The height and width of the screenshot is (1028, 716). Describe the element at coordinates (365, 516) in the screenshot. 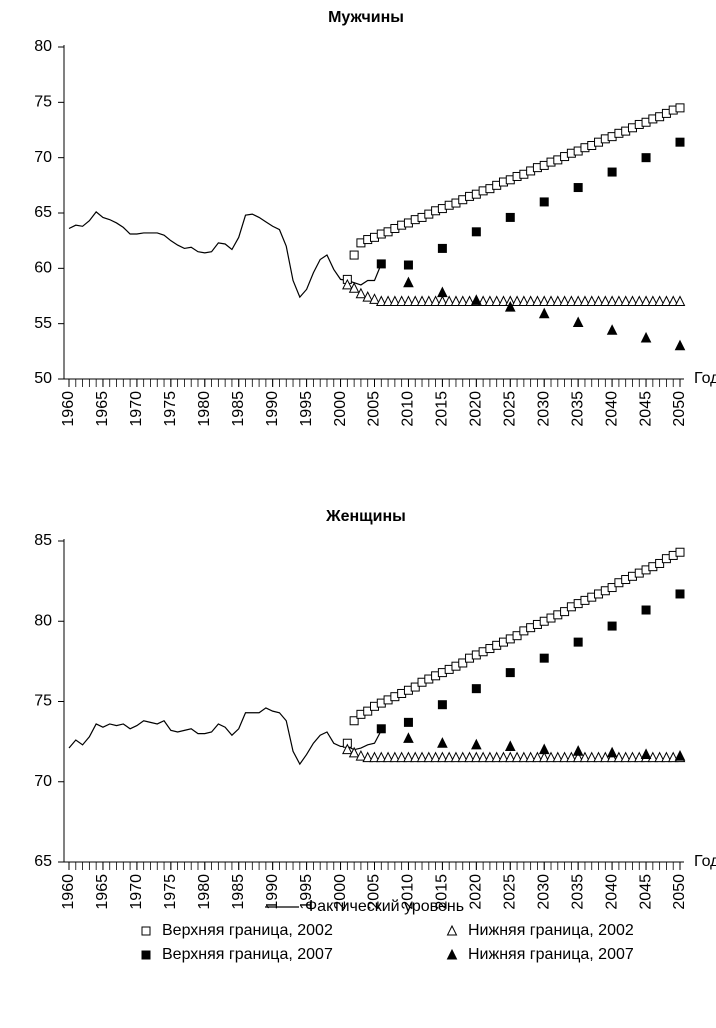

I see `chart-title: Женщины` at that location.